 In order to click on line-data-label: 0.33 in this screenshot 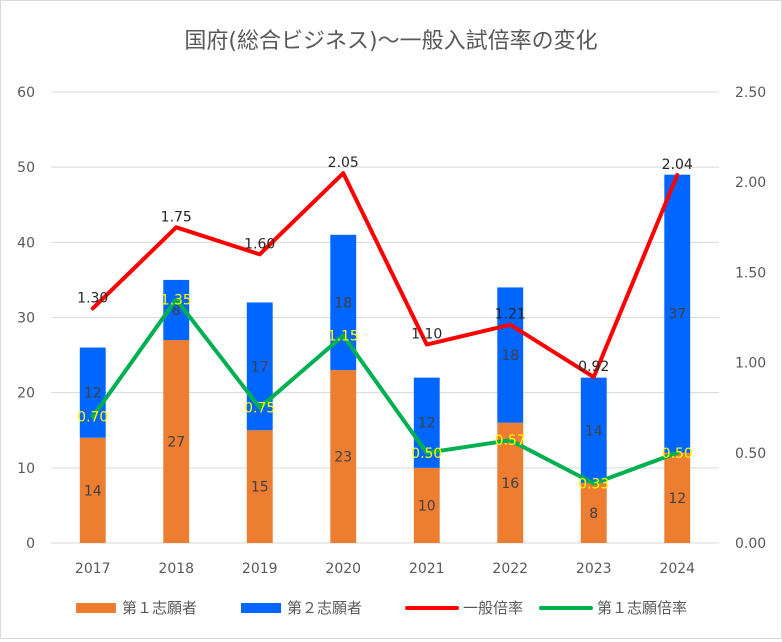, I will do `click(593, 484)`.